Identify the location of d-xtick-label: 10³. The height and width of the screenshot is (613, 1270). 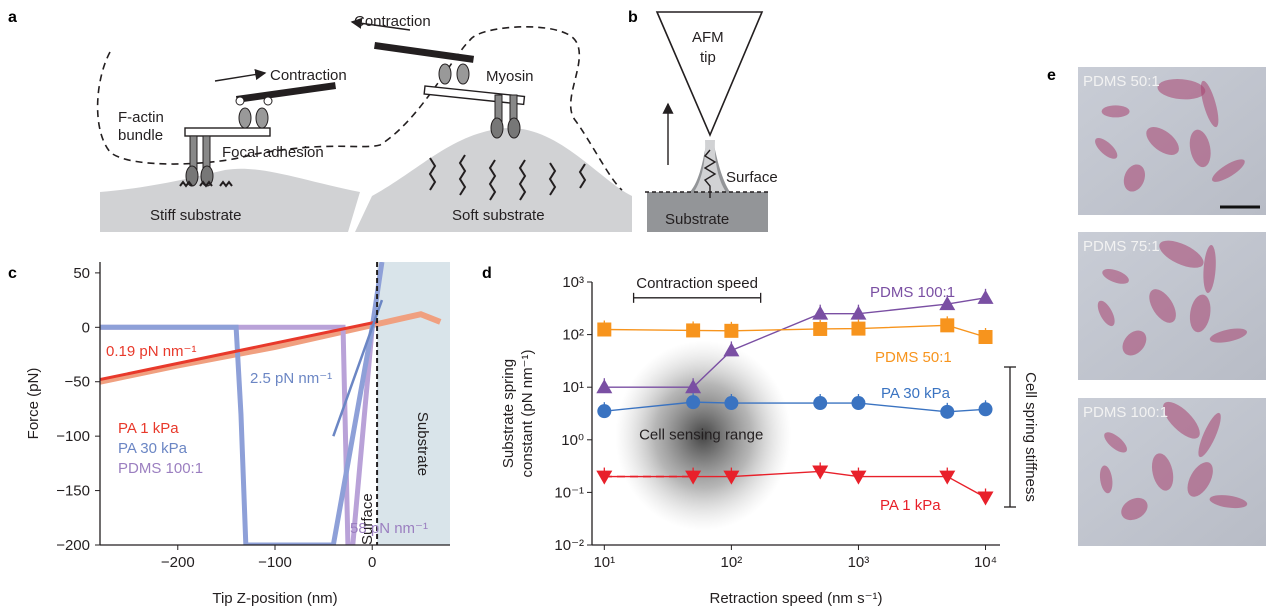
(859, 562).